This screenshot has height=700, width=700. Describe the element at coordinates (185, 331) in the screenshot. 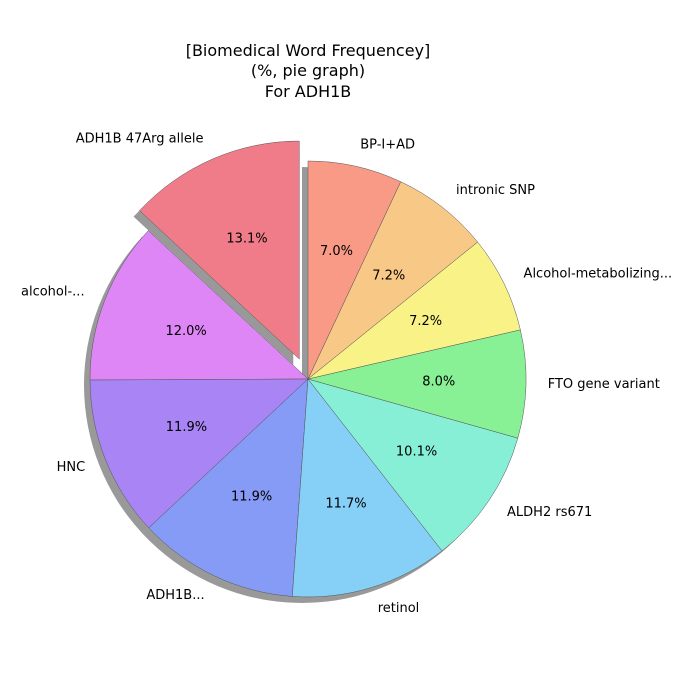

I see `pct-label-alcohol: 12.0%` at that location.